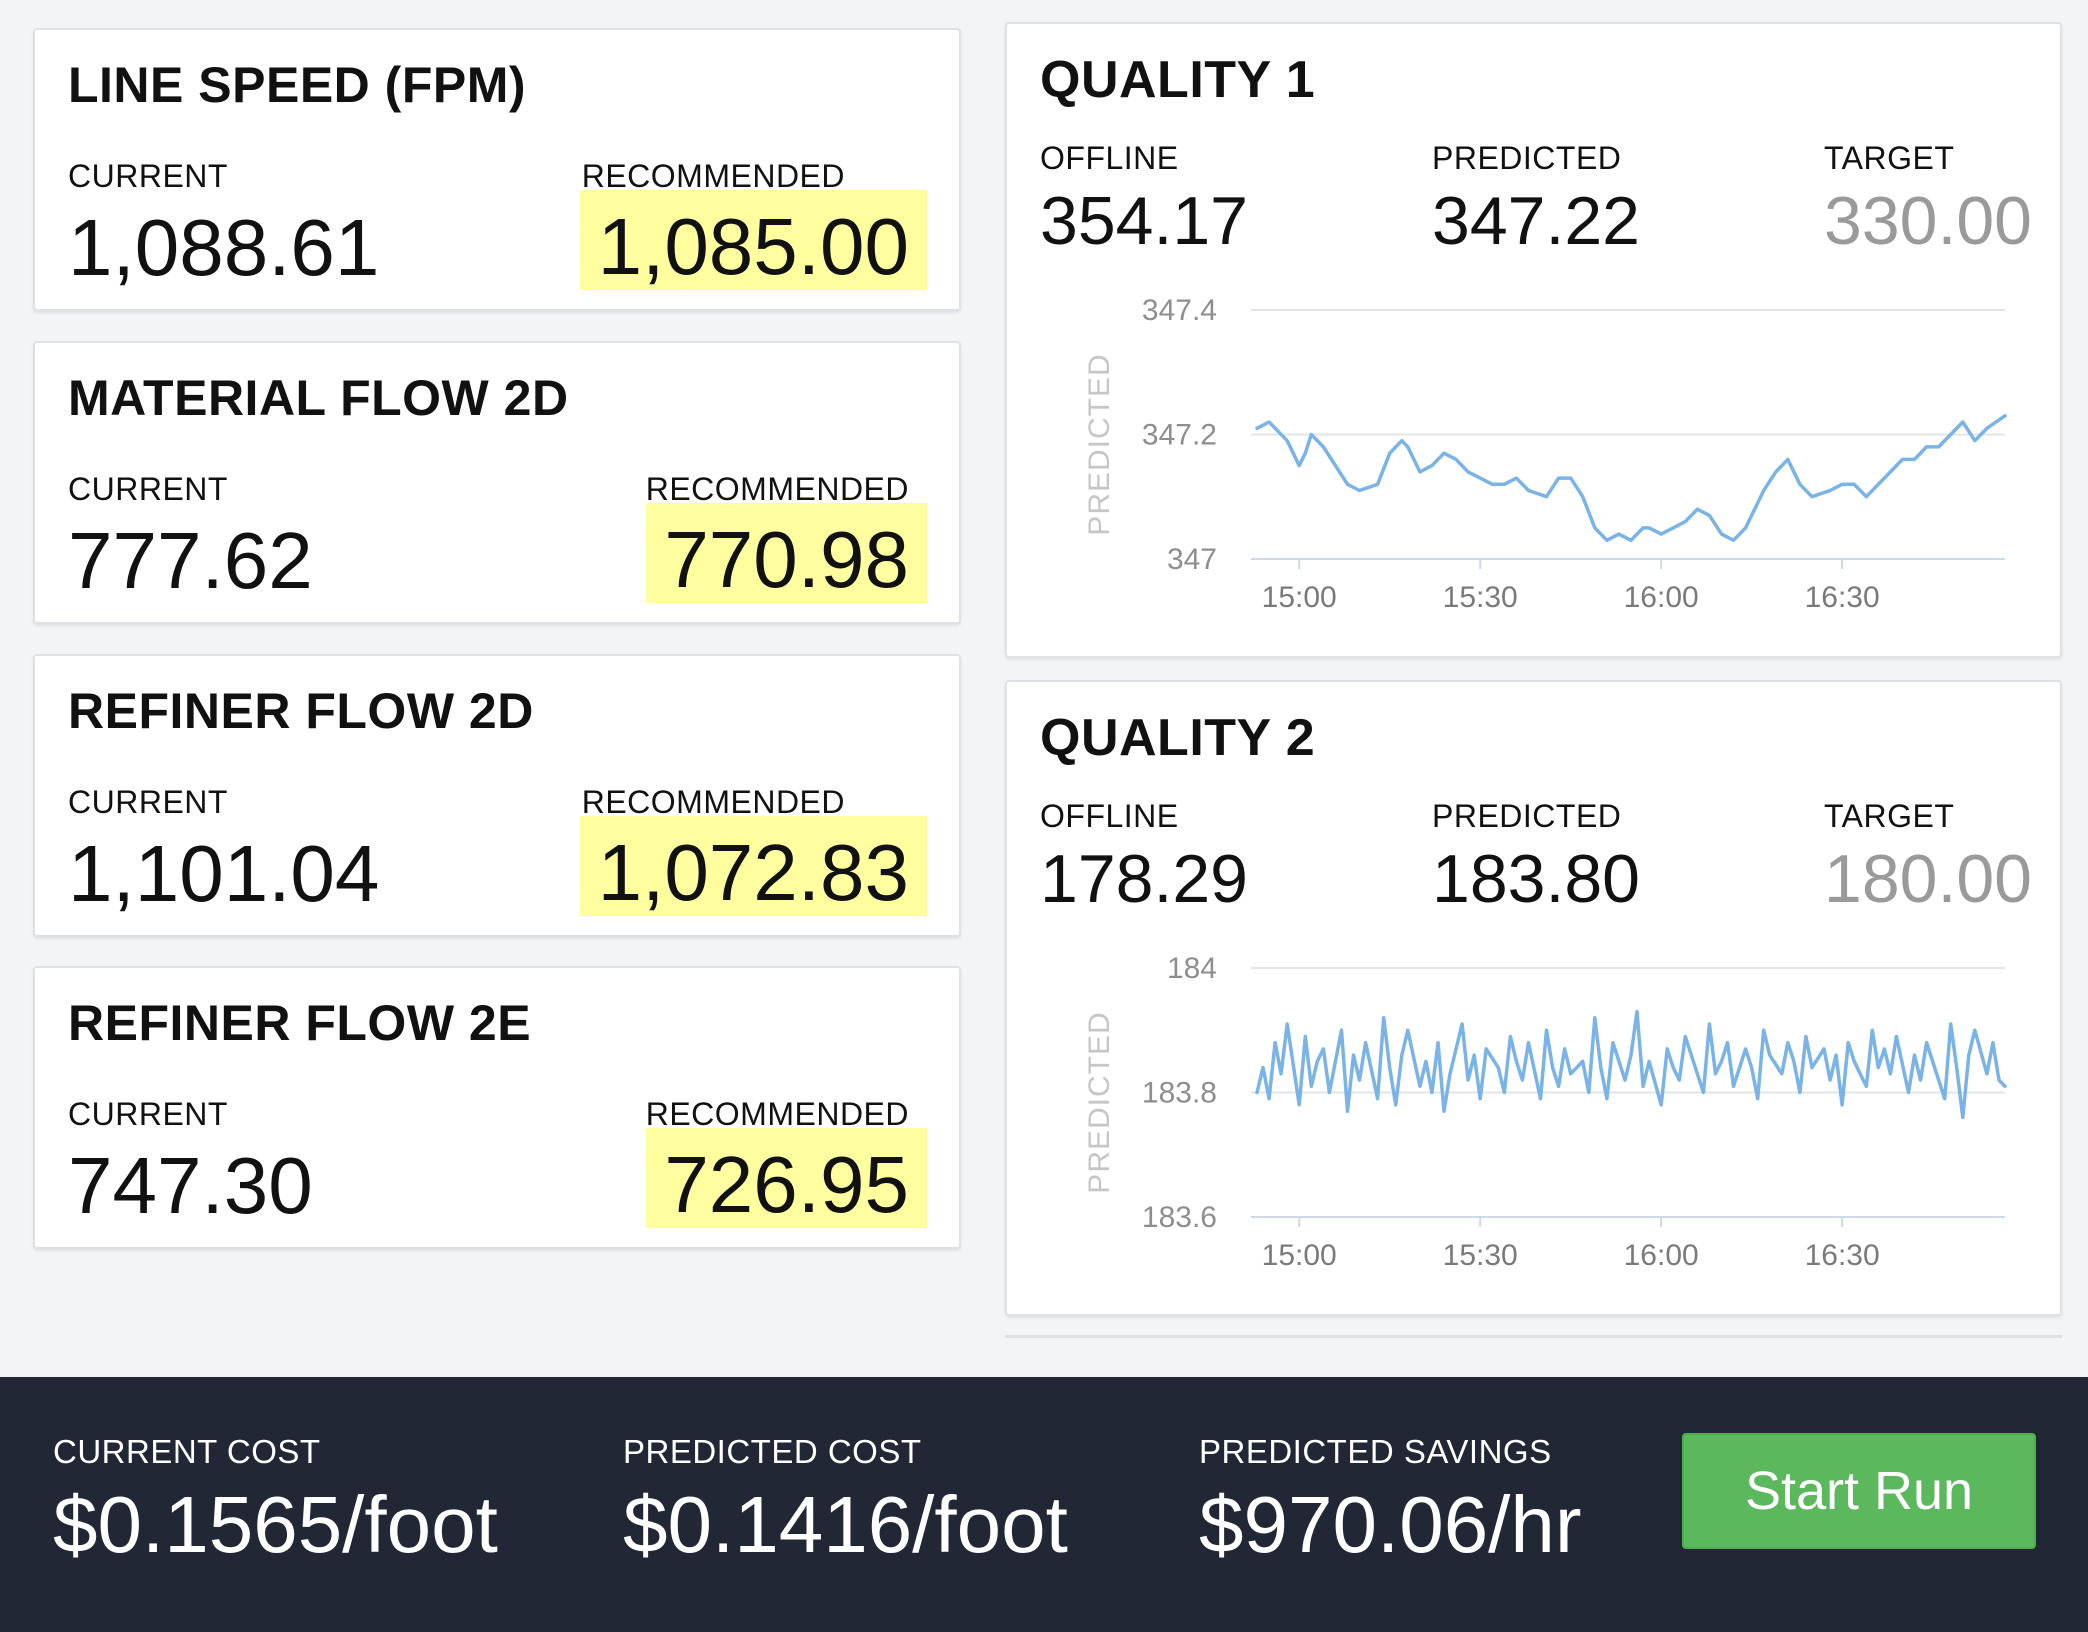 The height and width of the screenshot is (1632, 2088). Describe the element at coordinates (1144, 221) in the screenshot. I see `offline-value: 354.17` at that location.